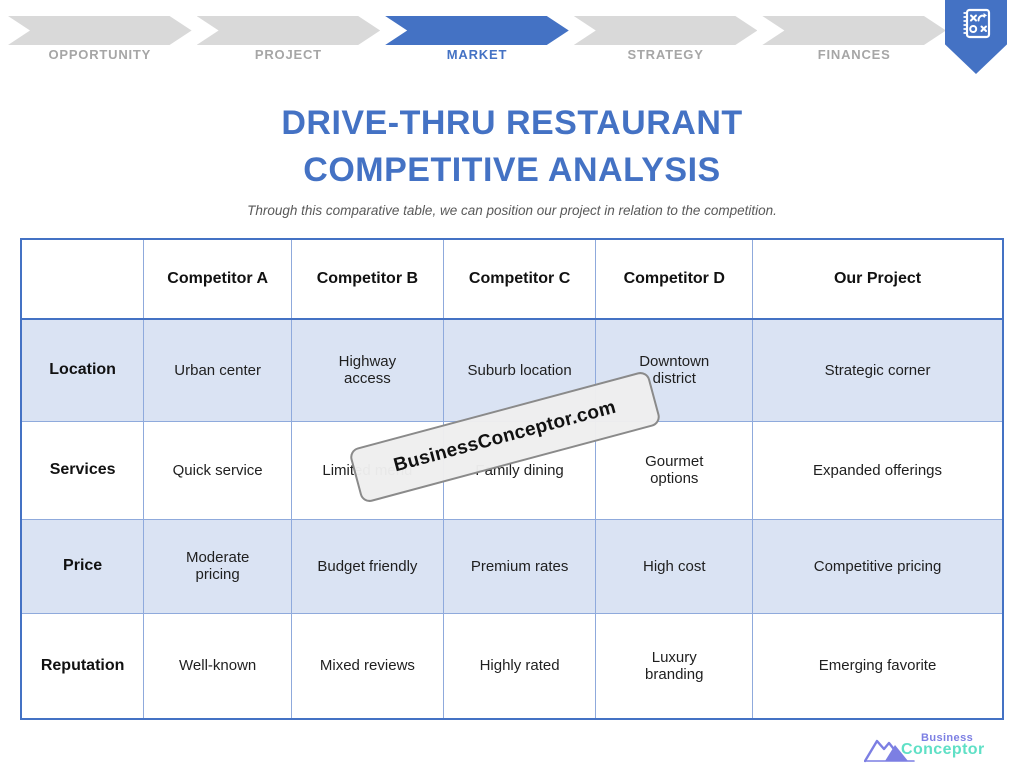  I want to click on cell-services-our-project: Expanded offerings, so click(878, 470).